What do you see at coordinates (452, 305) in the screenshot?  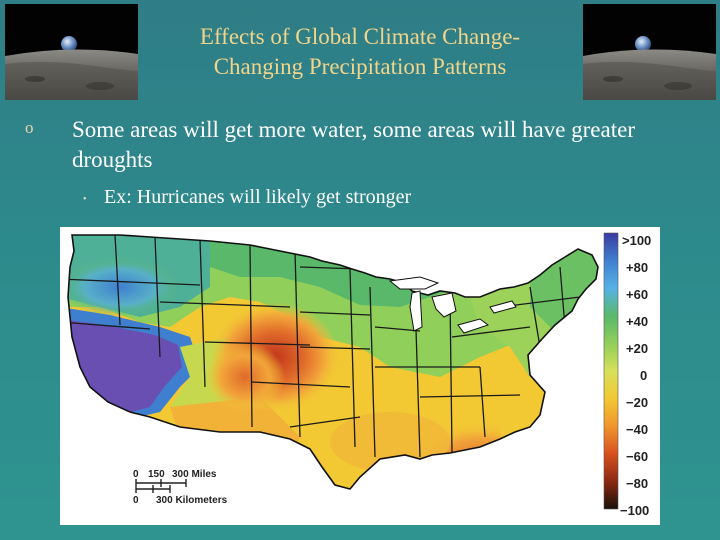 I see `great-lakes` at bounding box center [452, 305].